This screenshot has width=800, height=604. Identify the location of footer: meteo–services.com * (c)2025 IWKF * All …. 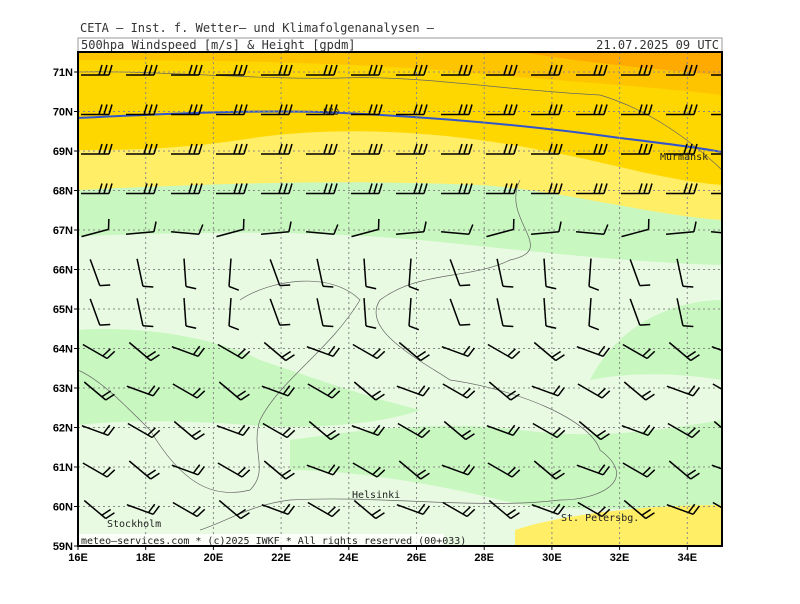
(273, 541).